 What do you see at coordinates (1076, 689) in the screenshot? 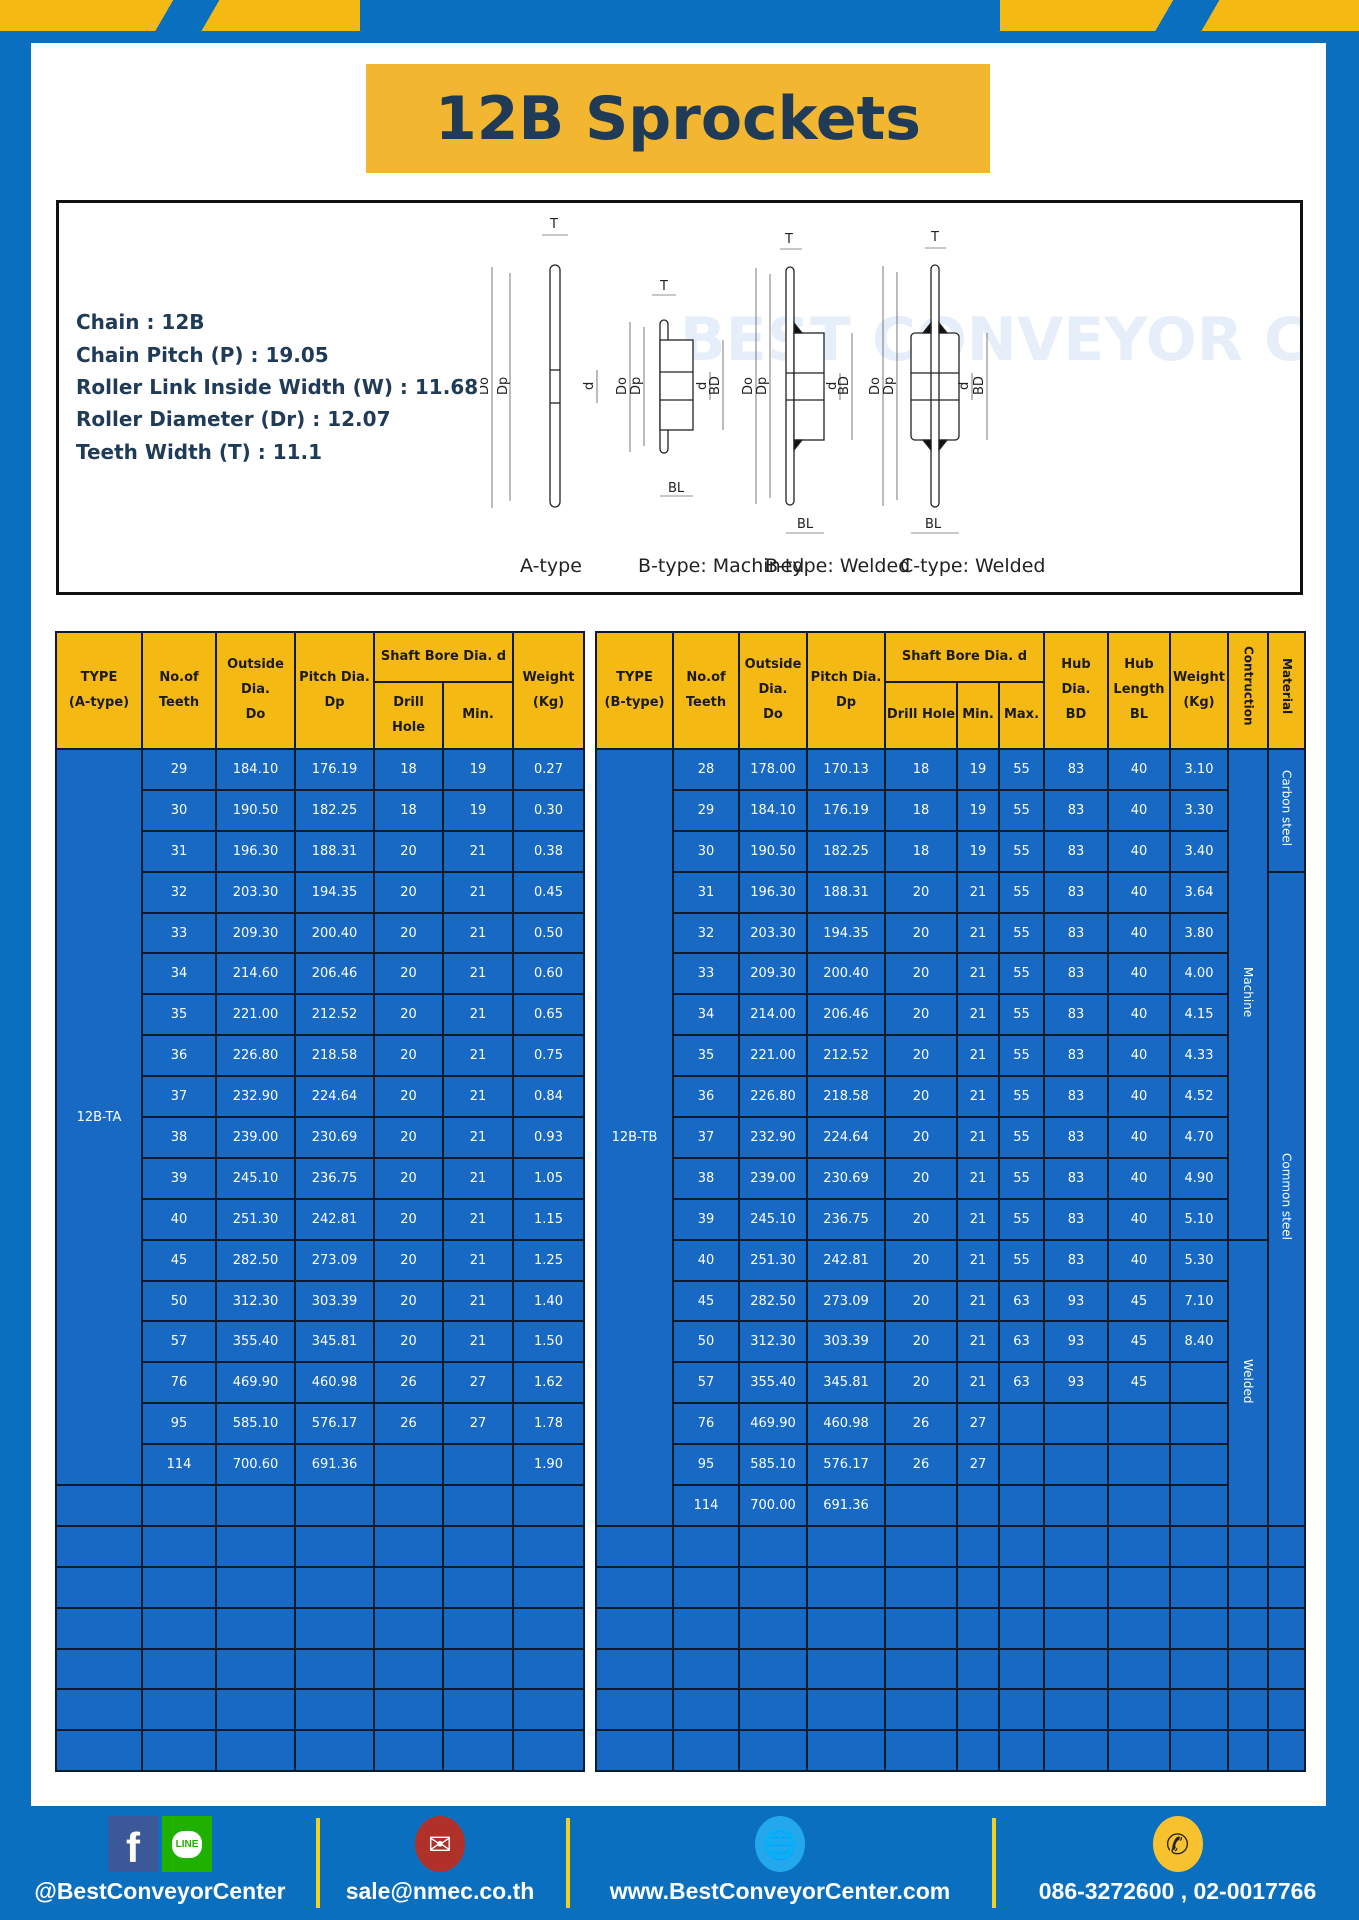
I see `header-bd-label: Hub Dia. BD` at bounding box center [1076, 689].